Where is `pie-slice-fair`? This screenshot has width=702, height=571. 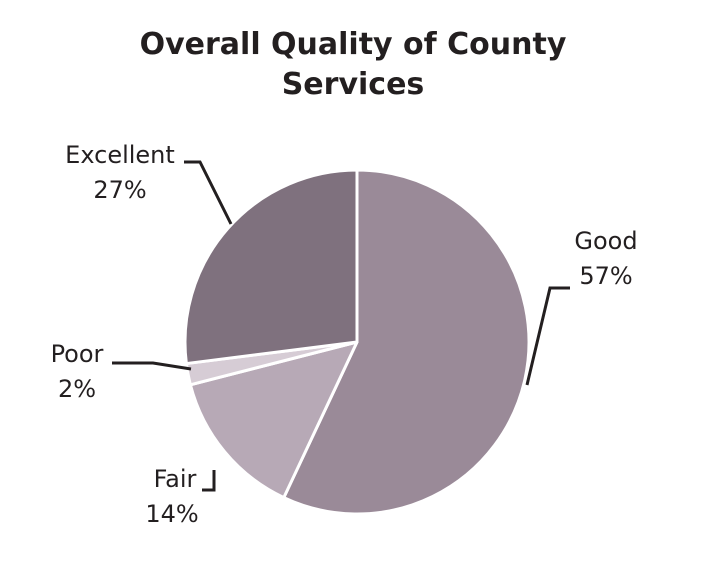
pie-slice-fair is located at coordinates (273, 420).